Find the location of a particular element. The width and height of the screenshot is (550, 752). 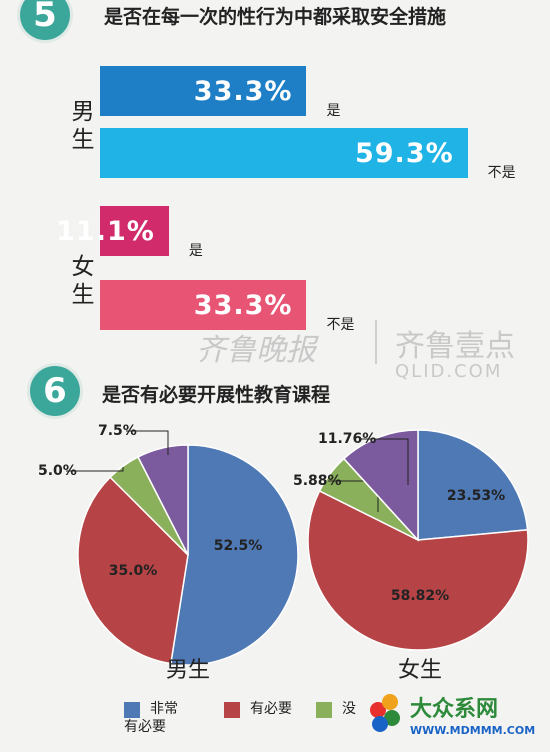

svg-text: 大众系网 is located at coordinates (454, 709).